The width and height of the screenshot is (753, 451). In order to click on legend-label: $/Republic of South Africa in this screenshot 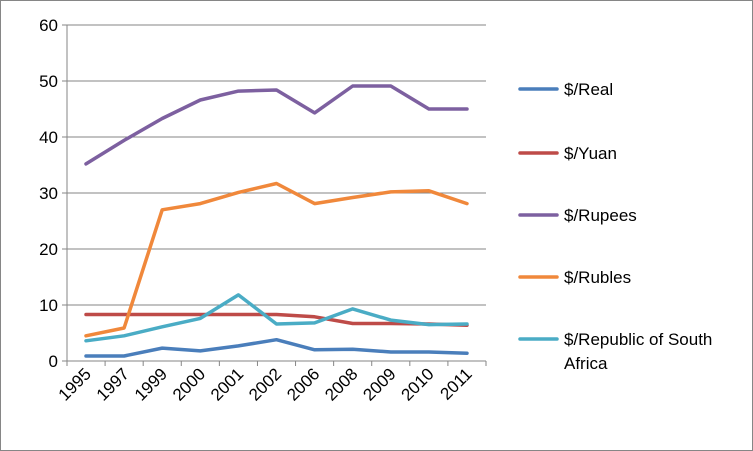, I will do `click(638, 351)`.